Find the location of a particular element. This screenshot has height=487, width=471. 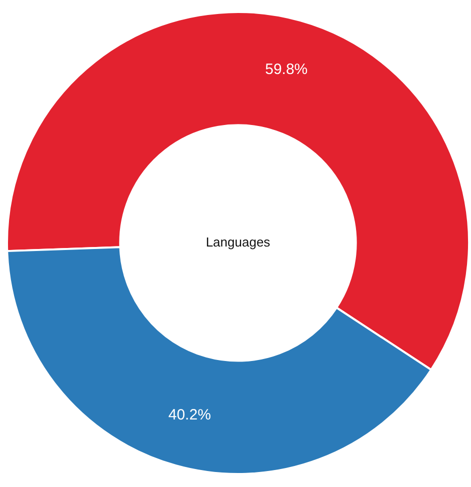

text: Languages is located at coordinates (238, 242).